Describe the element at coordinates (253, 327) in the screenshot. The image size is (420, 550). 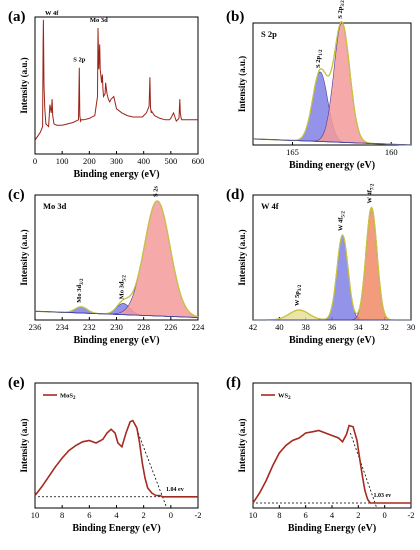
I see `x-tick-label: 42` at that location.